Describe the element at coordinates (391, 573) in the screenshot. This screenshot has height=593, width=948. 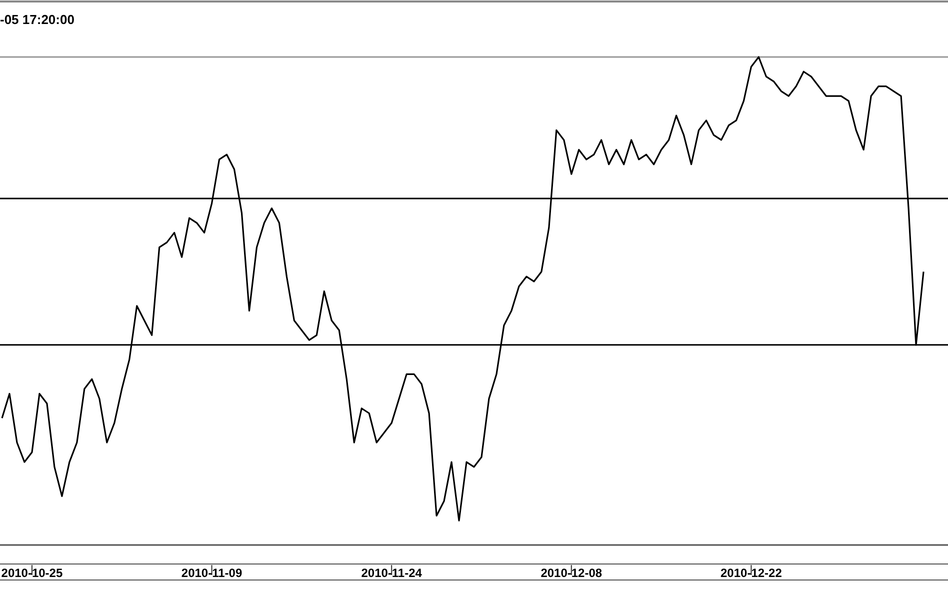
I see `x-tick-label: 2010-11-24` at that location.